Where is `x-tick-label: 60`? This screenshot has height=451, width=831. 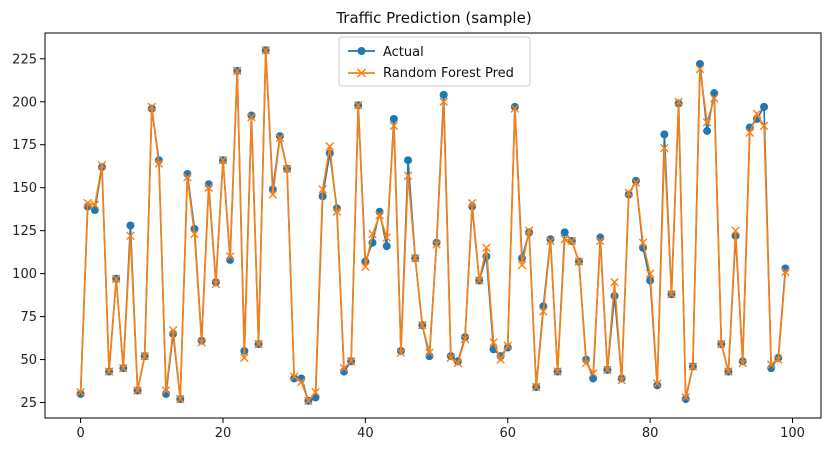
x-tick-label: 60 is located at coordinates (507, 433).